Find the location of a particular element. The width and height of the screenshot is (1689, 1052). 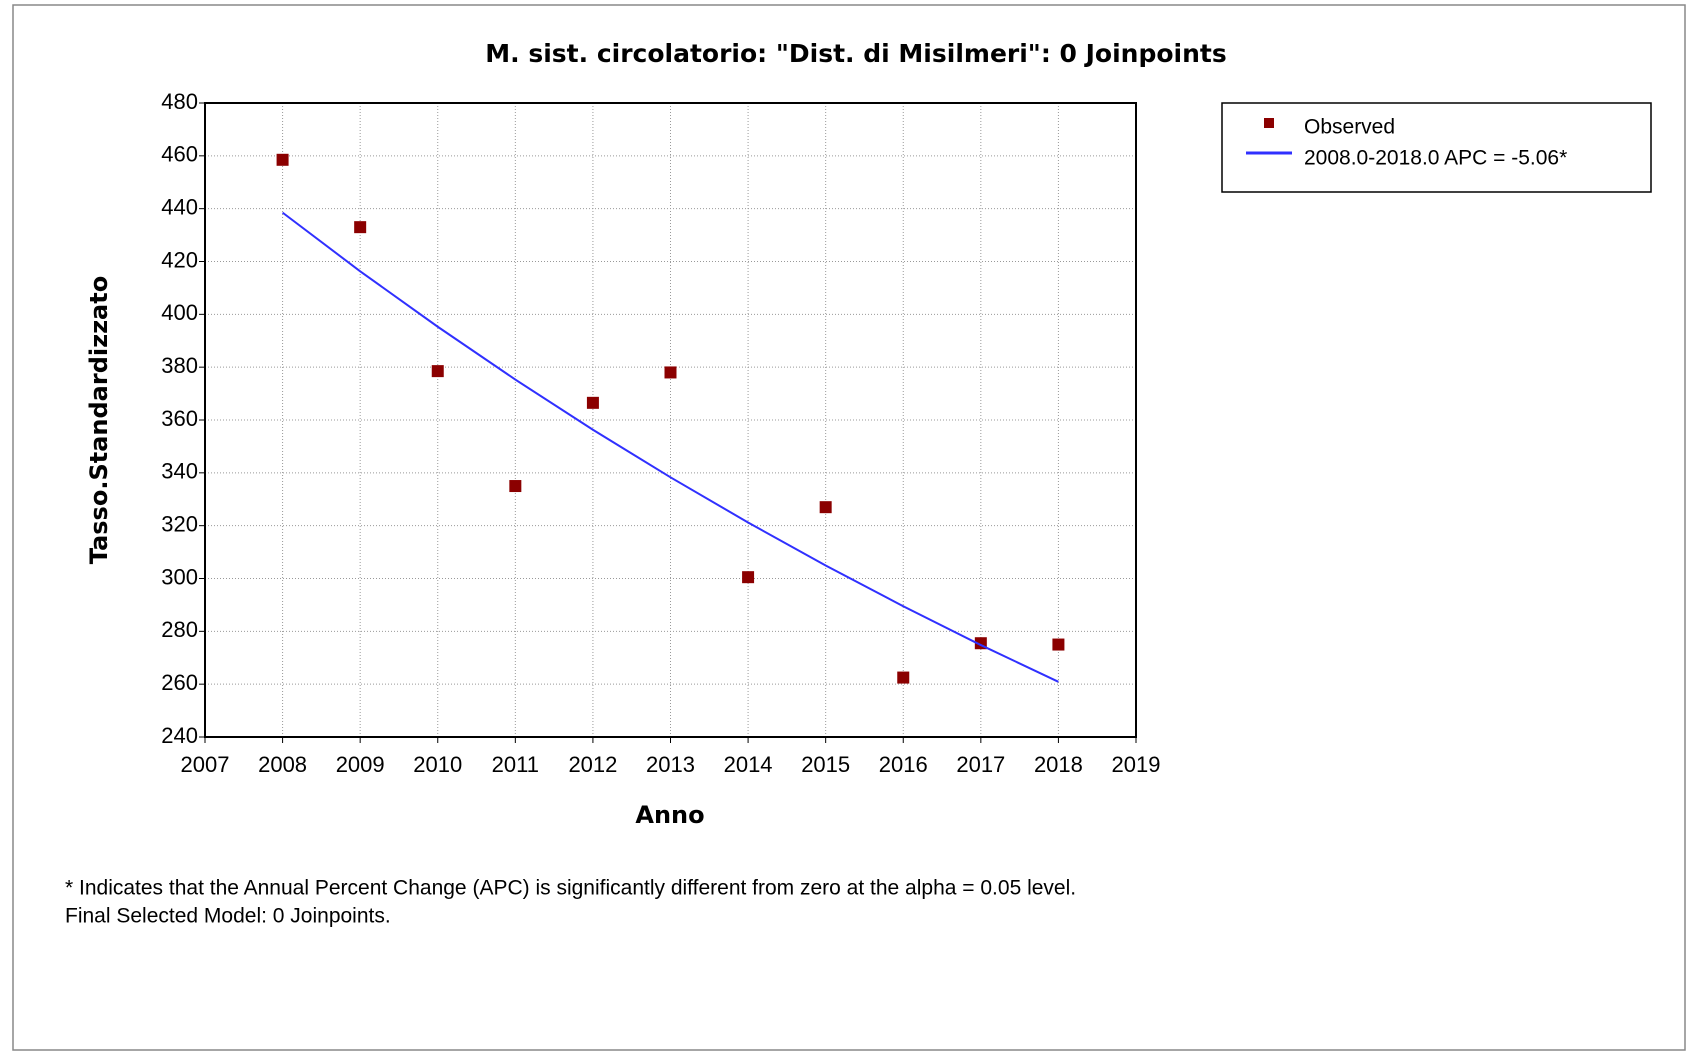

y-tick-label: 460 is located at coordinates (179, 154).